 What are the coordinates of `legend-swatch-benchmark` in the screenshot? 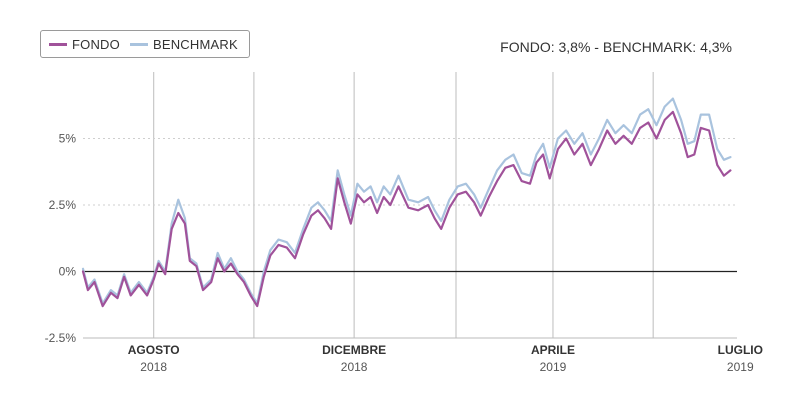 It's located at (138, 44).